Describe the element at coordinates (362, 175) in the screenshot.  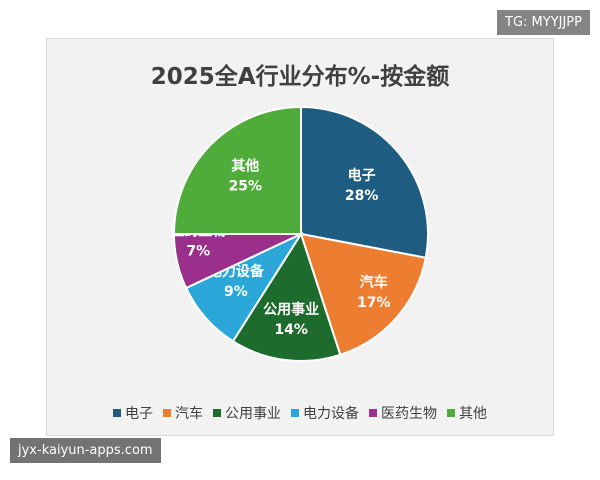
I see `slice-name-label: 电子` at that location.